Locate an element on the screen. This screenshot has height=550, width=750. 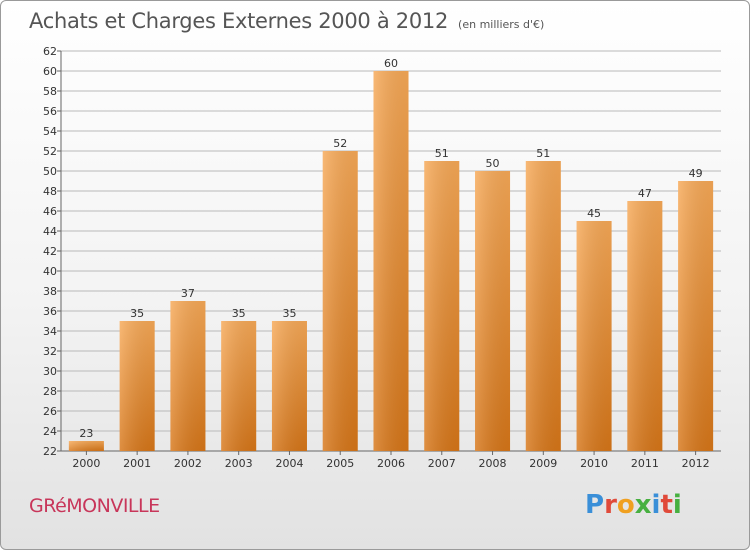
y-tick-label: 30 is located at coordinates (50, 371).